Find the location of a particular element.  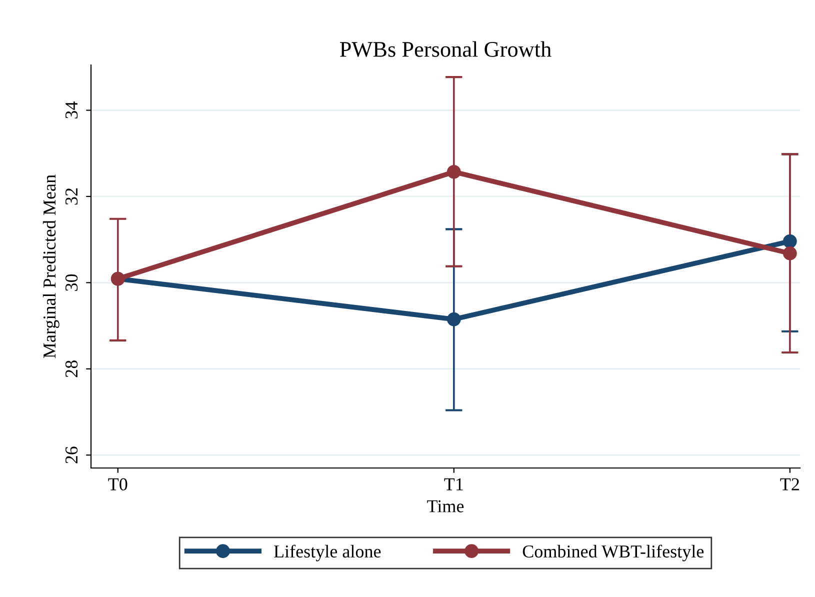

legend-label: Lifestyle alone is located at coordinates (327, 553).